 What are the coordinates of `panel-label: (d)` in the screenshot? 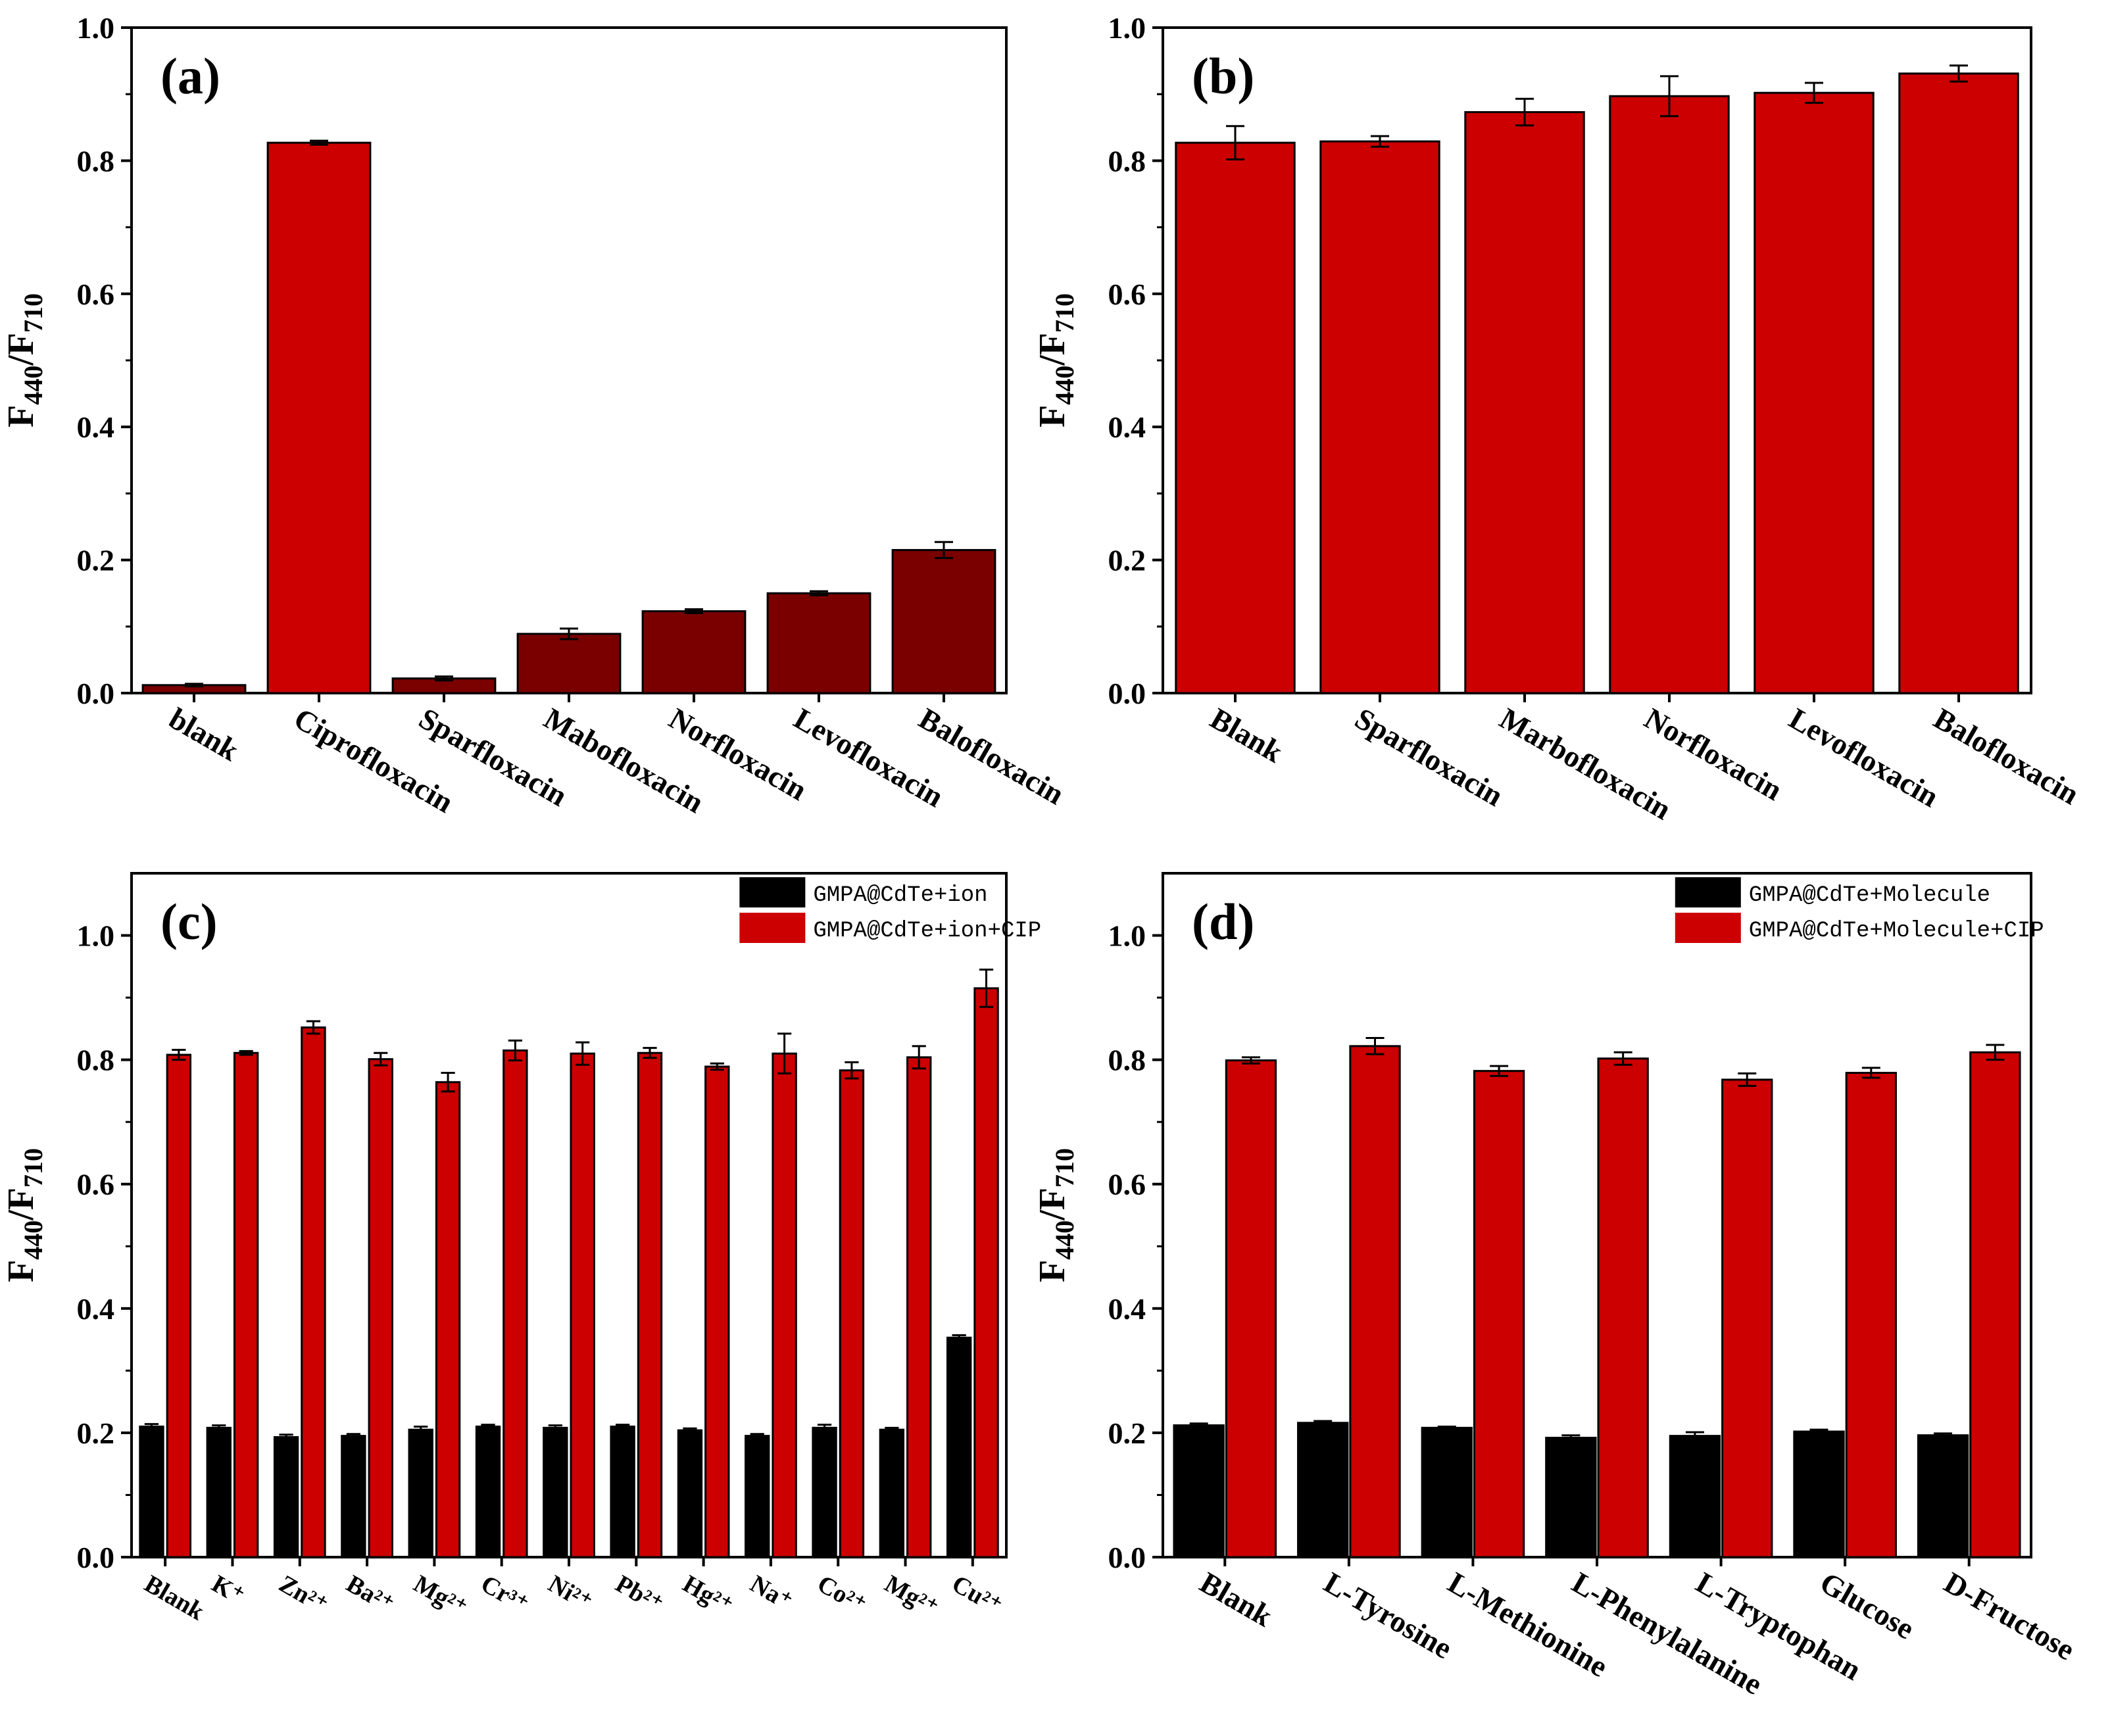 It's located at (1223, 922).